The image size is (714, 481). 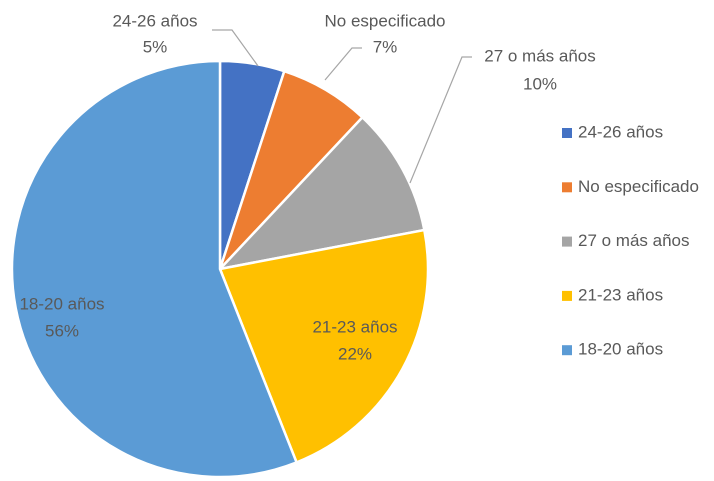 I want to click on data-label-value: 10%, so click(x=540, y=83).